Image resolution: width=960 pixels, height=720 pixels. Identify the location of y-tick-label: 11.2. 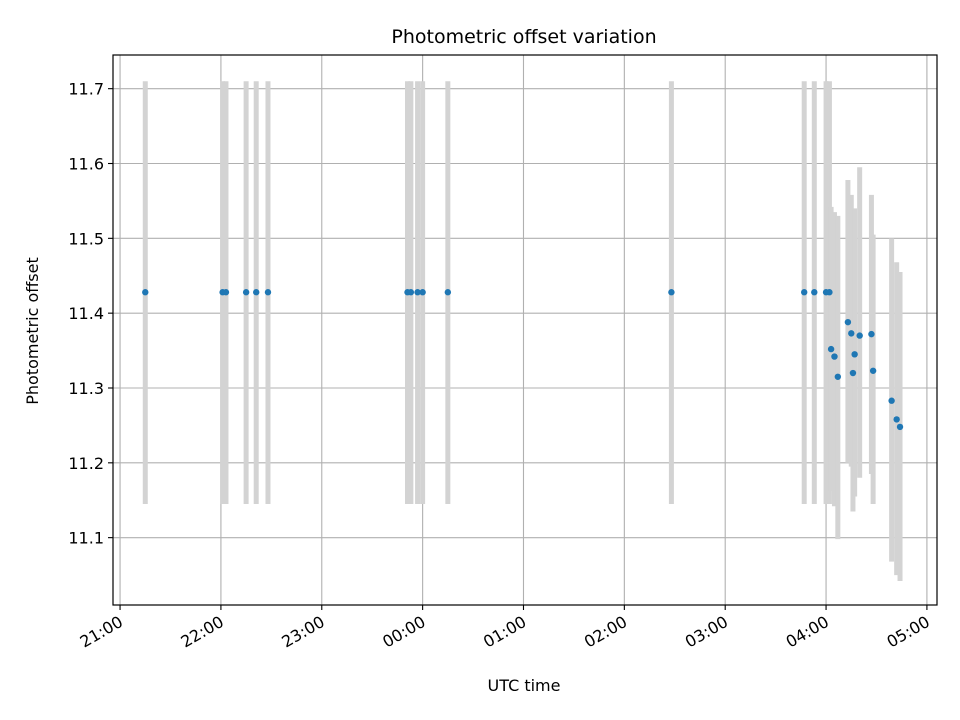
(86, 463).